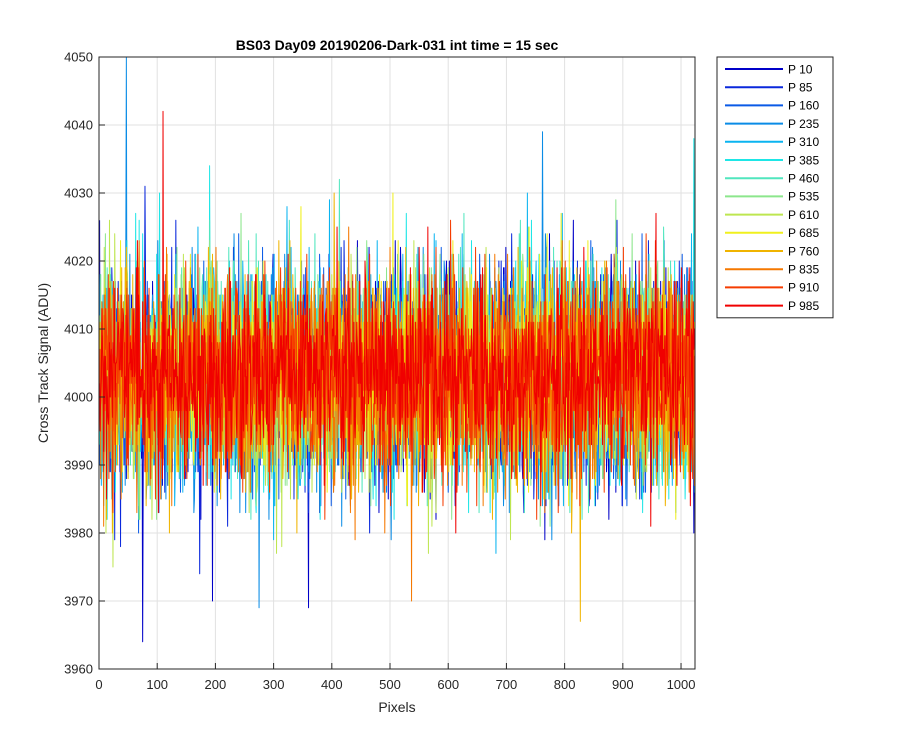 This screenshot has height=750, width=900. What do you see at coordinates (78, 125) in the screenshot?
I see `y-tick-label: 4040` at bounding box center [78, 125].